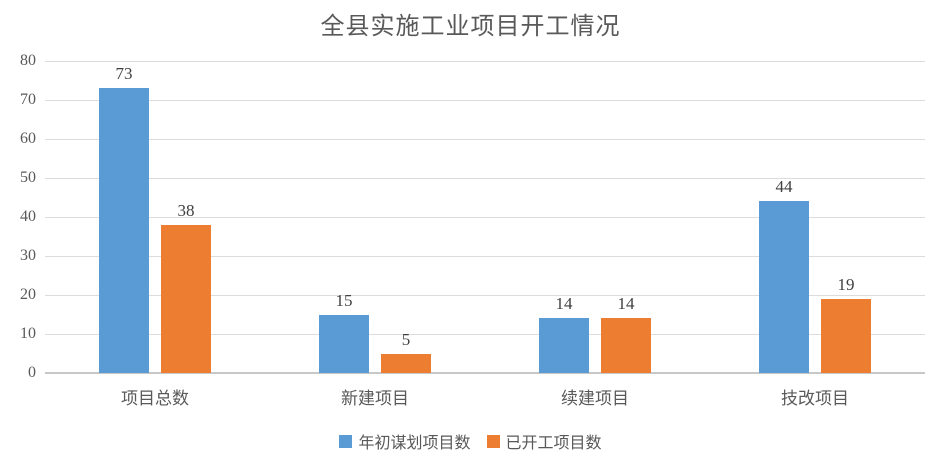 This screenshot has width=941, height=463. What do you see at coordinates (485, 373) in the screenshot?
I see `x-axis-line` at bounding box center [485, 373].